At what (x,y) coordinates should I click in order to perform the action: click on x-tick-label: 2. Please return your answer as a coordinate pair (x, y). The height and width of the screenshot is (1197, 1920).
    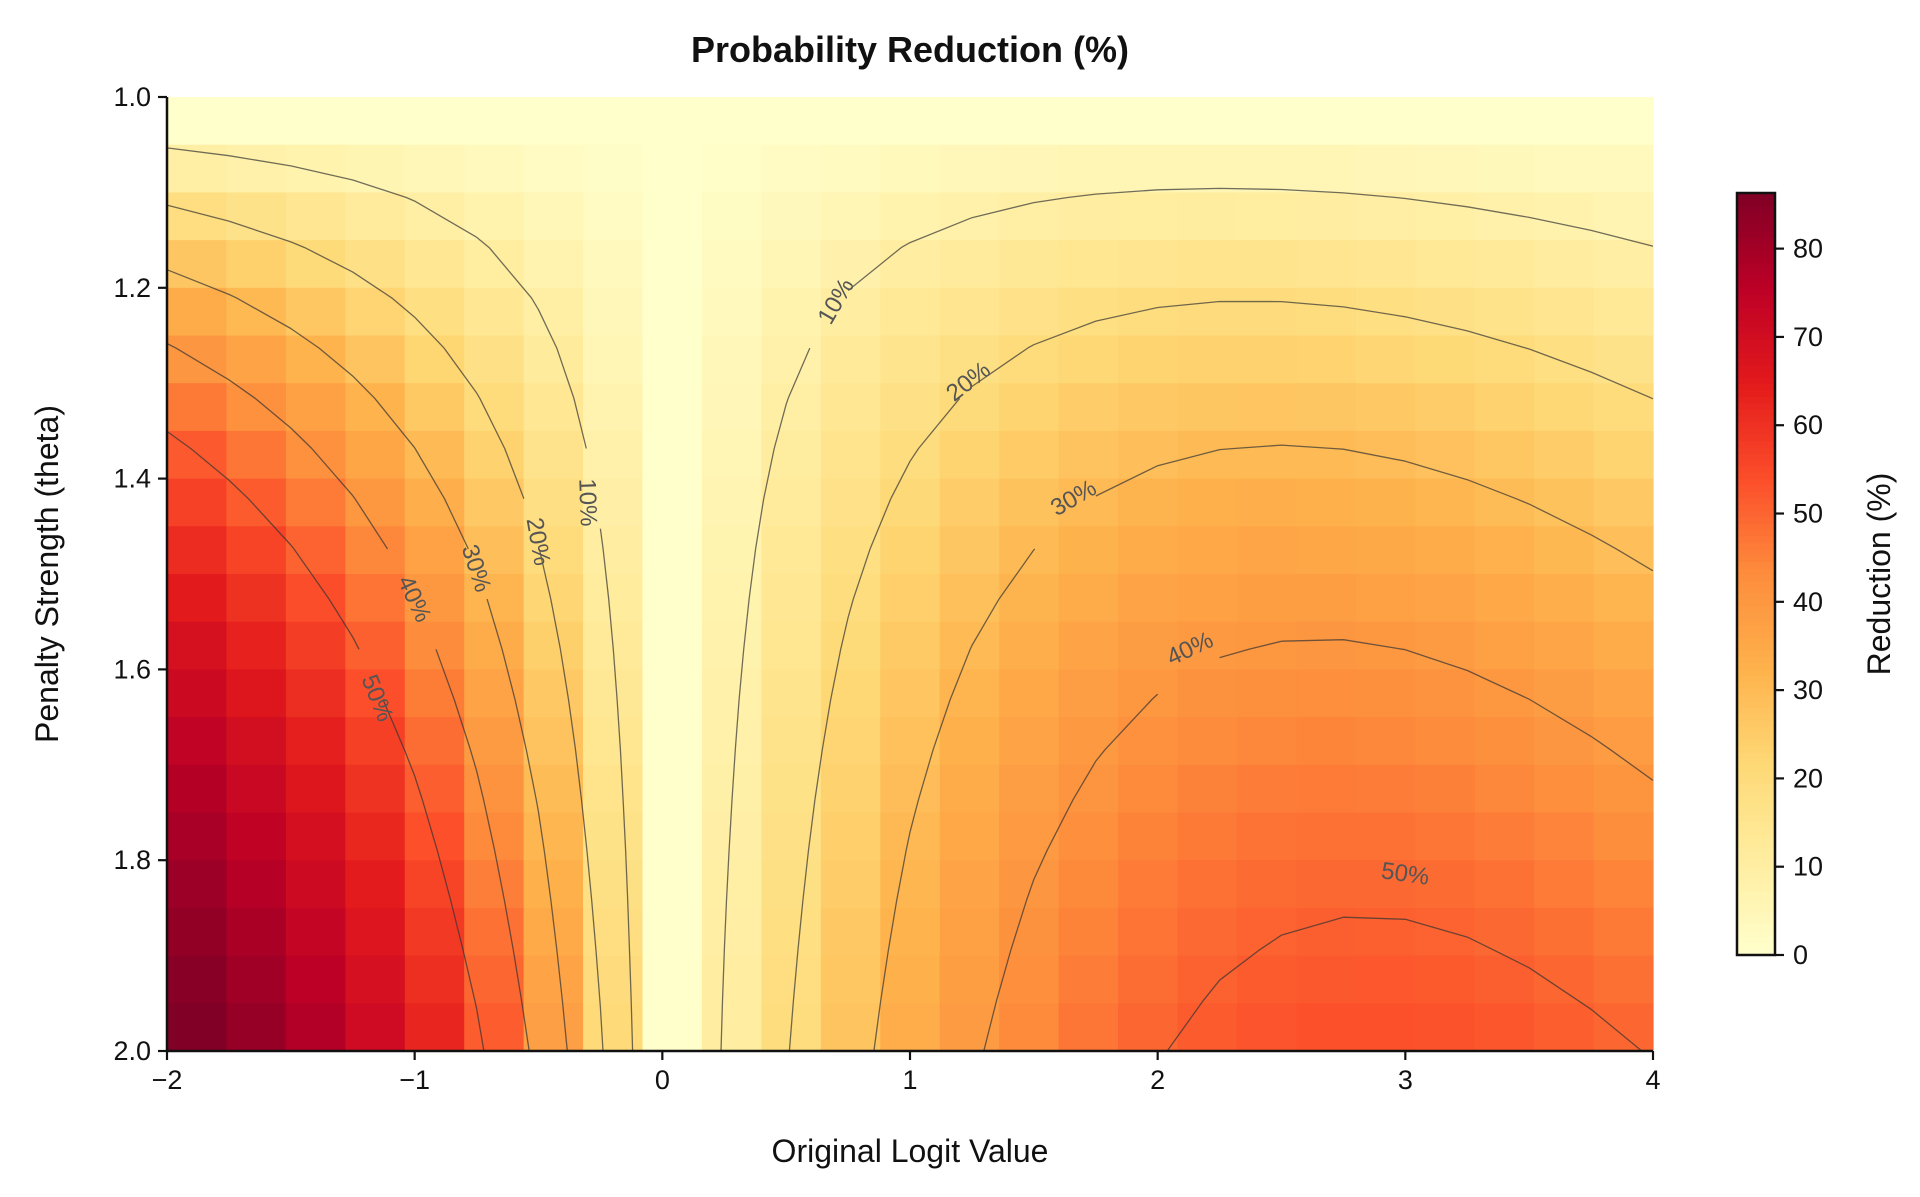
    Looking at the image, I should click on (1157, 1080).